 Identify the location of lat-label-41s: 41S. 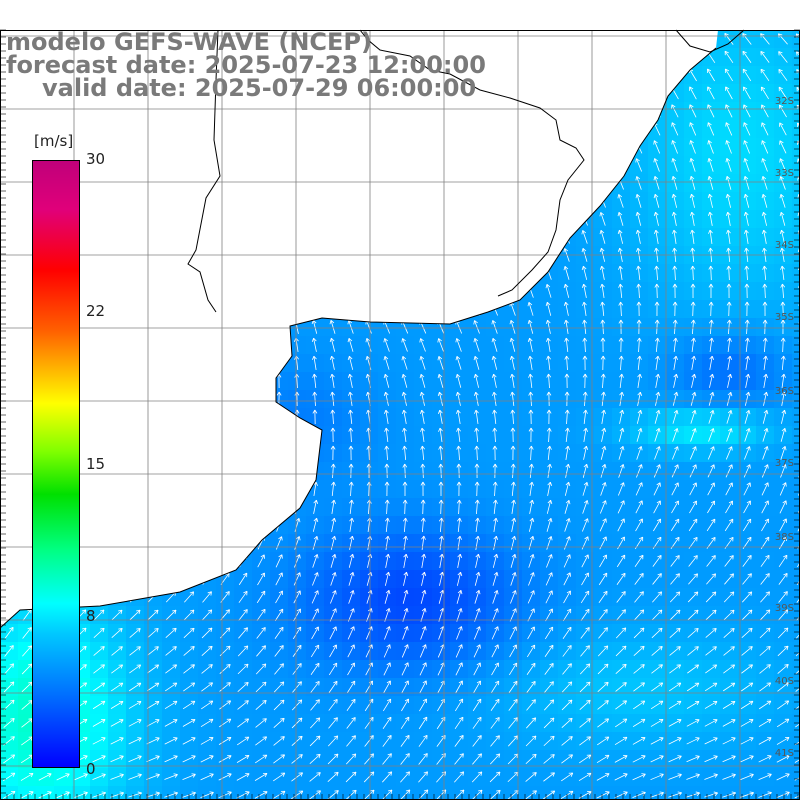
(784, 753).